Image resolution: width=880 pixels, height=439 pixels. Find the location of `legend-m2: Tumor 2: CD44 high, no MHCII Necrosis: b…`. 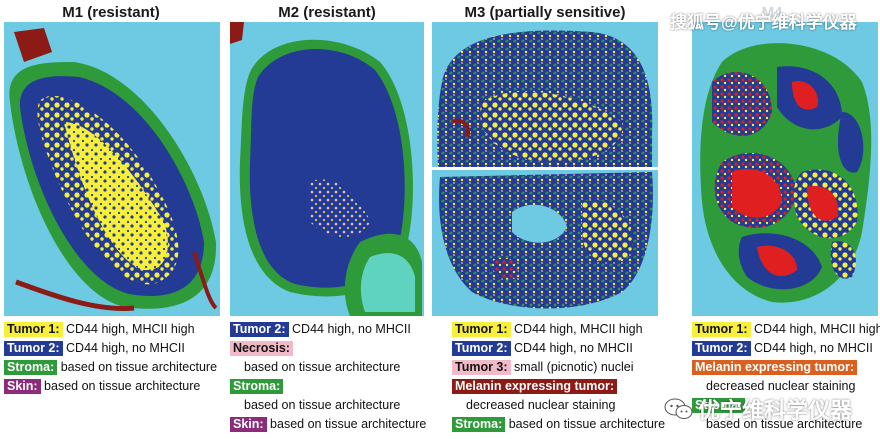

legend-m2: Tumor 2: CD44 high, no MHCII Necrosis: b… is located at coordinates (328, 379).